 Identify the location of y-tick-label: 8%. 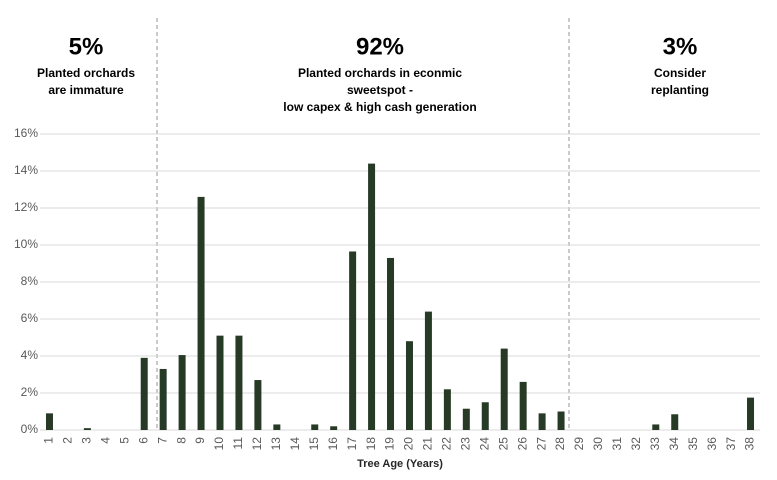
(30, 281).